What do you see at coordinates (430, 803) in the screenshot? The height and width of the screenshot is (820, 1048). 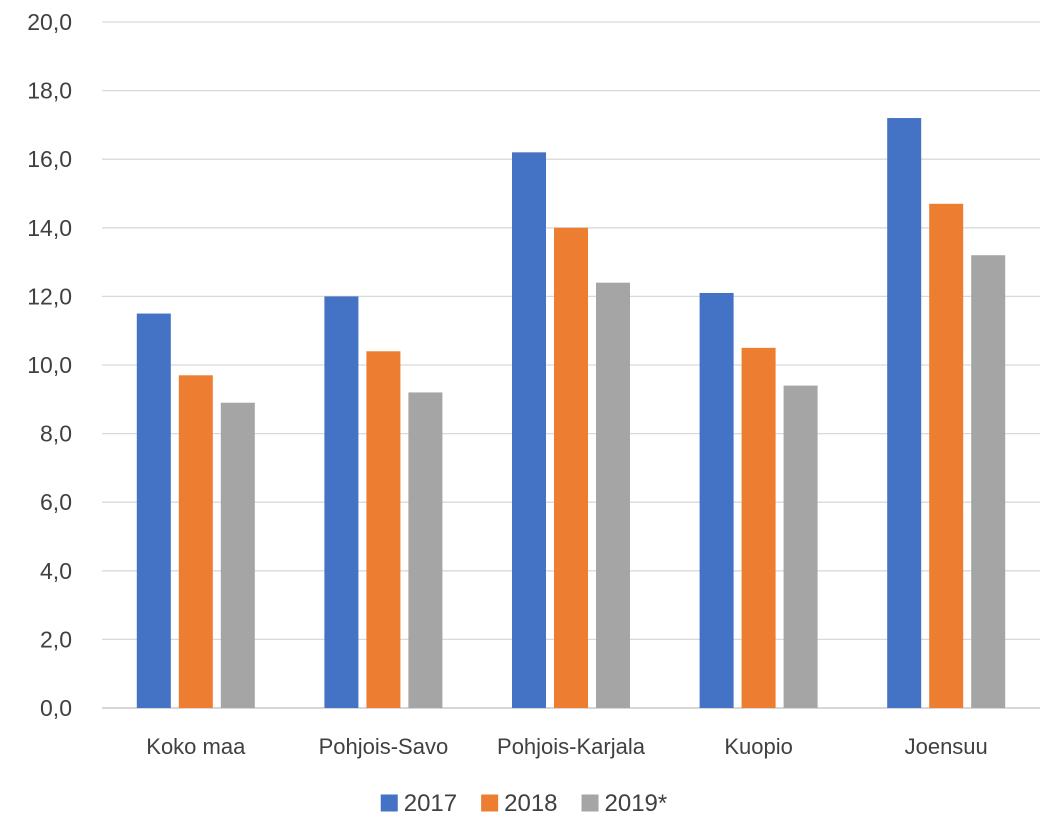 I see `legend-label: 2017` at bounding box center [430, 803].